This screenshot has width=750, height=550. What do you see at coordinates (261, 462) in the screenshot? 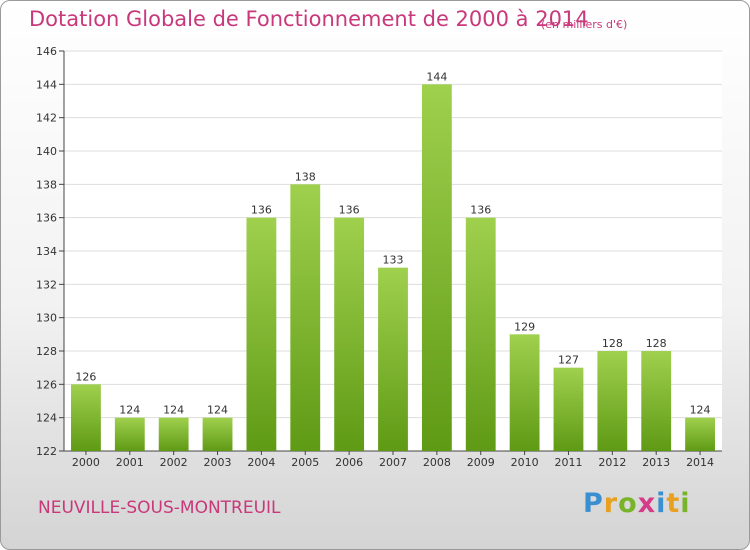
I see `x-tick-label-2004: 2004` at bounding box center [261, 462].